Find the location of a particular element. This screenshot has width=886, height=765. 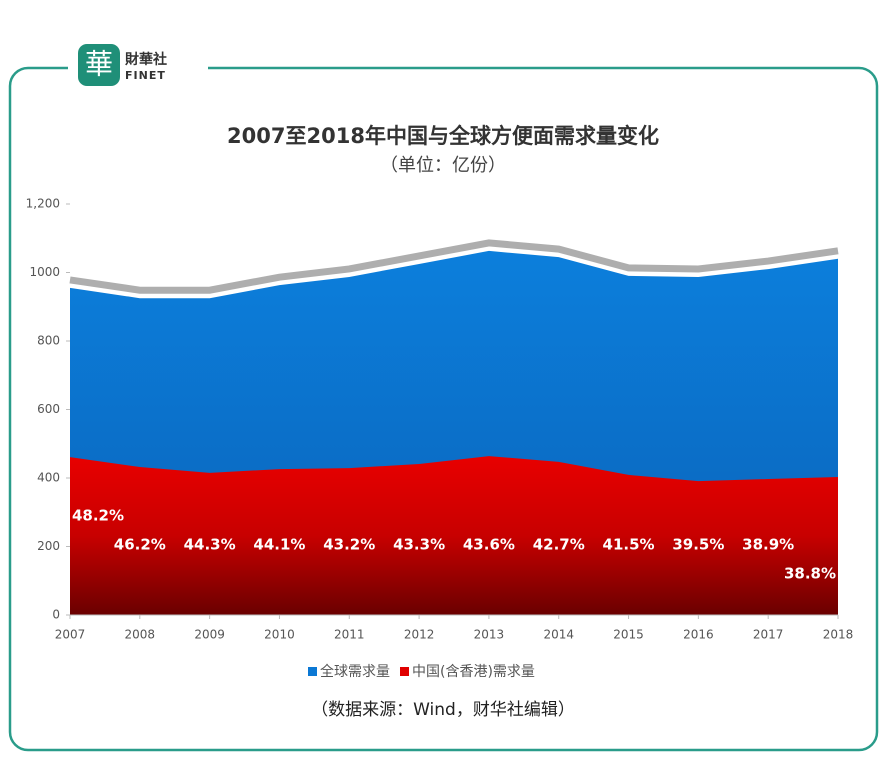

x-tick-label: 2018 is located at coordinates (838, 635).